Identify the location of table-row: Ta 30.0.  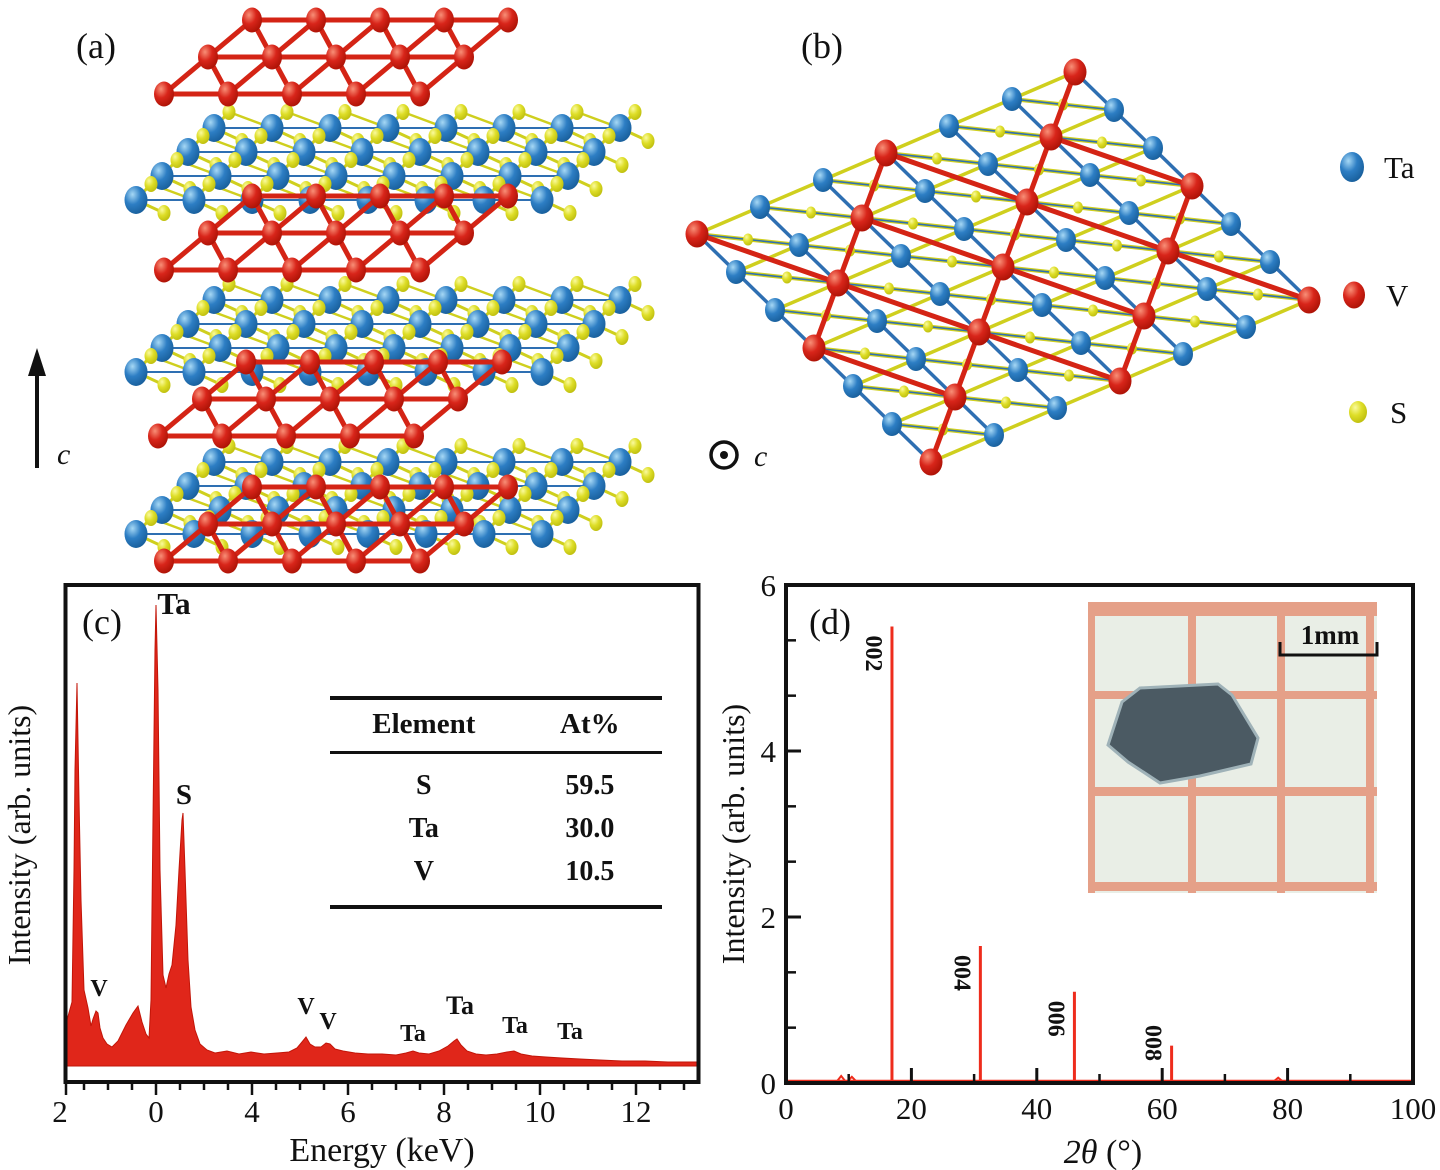
(496, 828).